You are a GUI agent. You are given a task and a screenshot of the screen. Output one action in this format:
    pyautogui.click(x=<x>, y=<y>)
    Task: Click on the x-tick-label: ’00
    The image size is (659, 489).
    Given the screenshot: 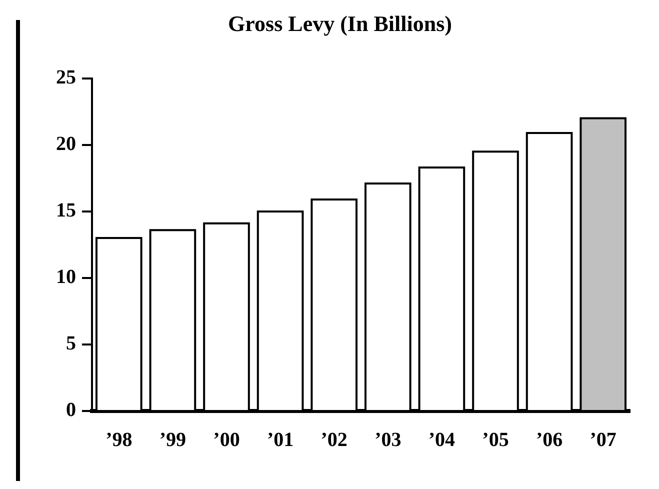 What is the action you would take?
    pyautogui.click(x=226, y=440)
    